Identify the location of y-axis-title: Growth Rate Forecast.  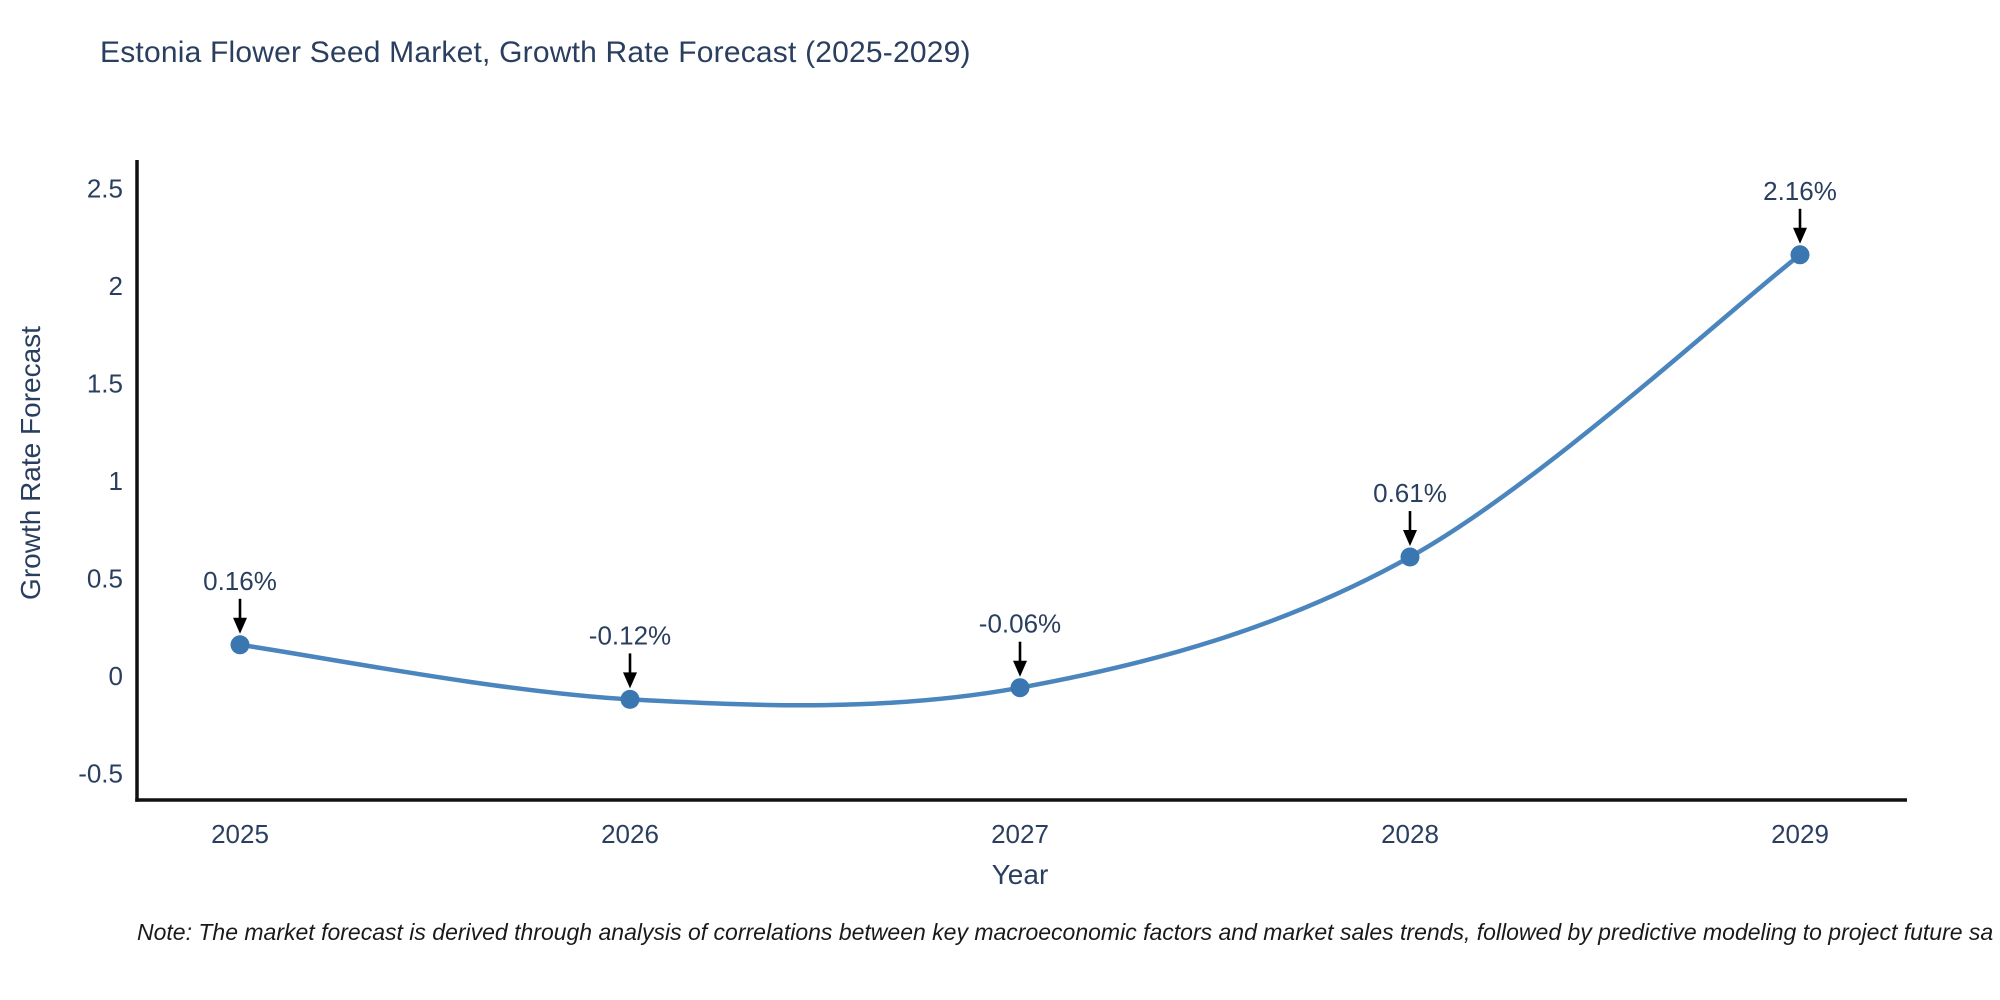
(30, 463).